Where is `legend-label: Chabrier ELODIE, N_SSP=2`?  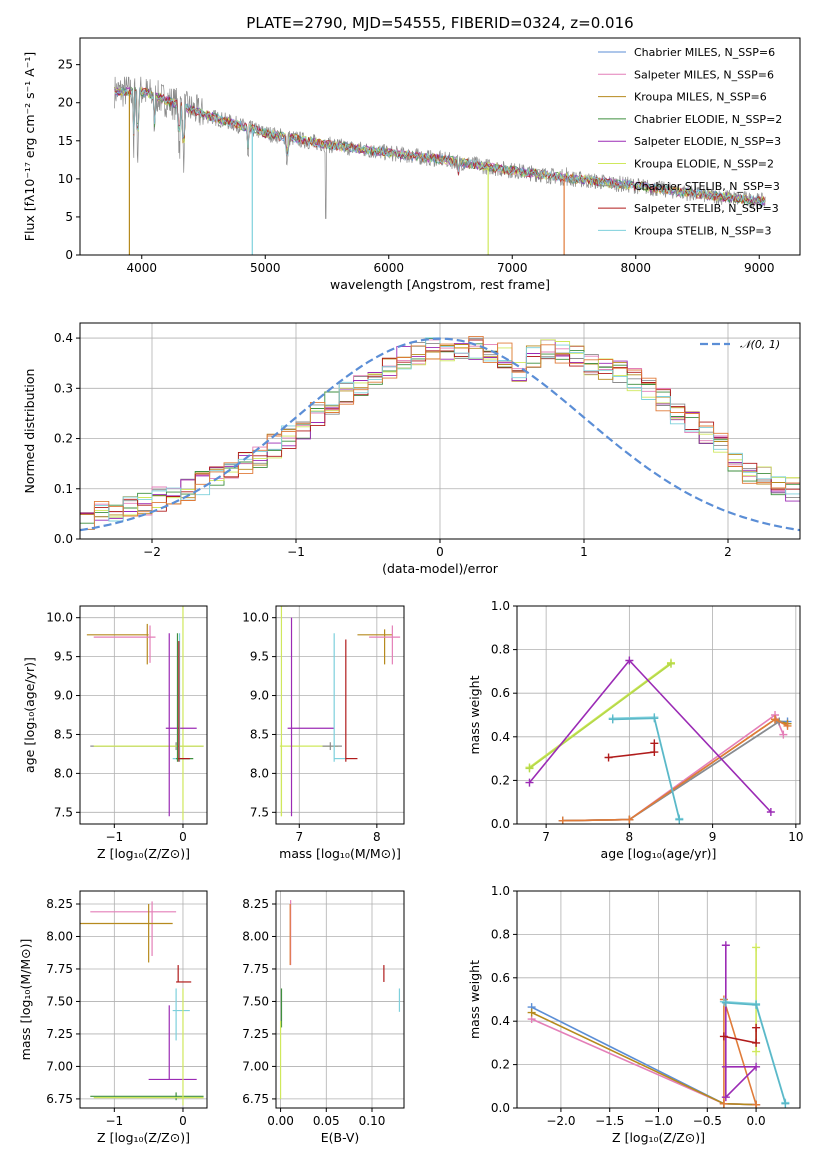
legend-label: Chabrier ELODIE, N_SSP=2 is located at coordinates (708, 119).